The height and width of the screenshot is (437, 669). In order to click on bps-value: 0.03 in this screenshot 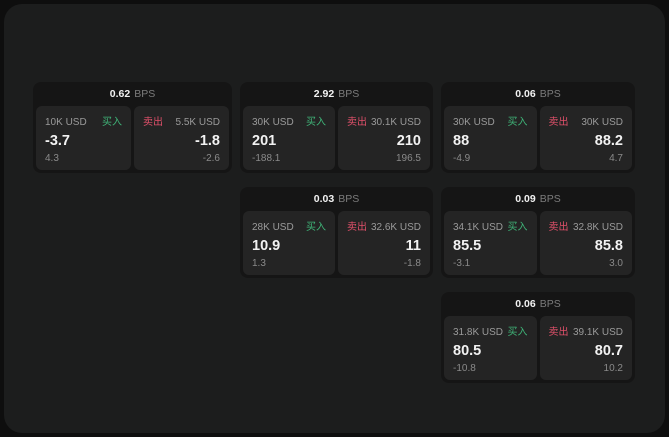, I will do `click(324, 199)`.